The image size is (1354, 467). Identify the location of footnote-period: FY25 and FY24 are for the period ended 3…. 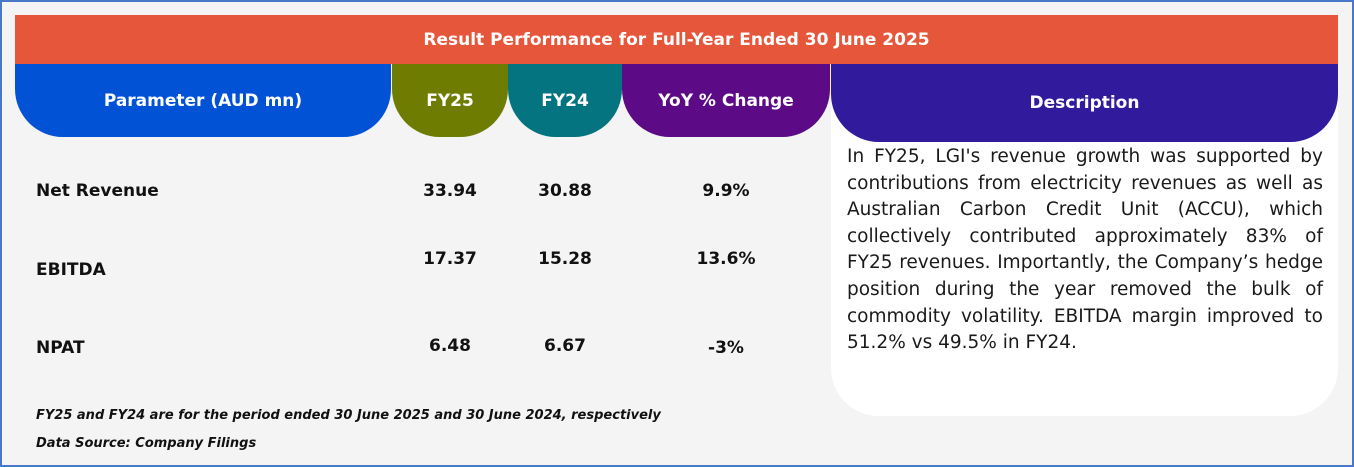
(348, 415).